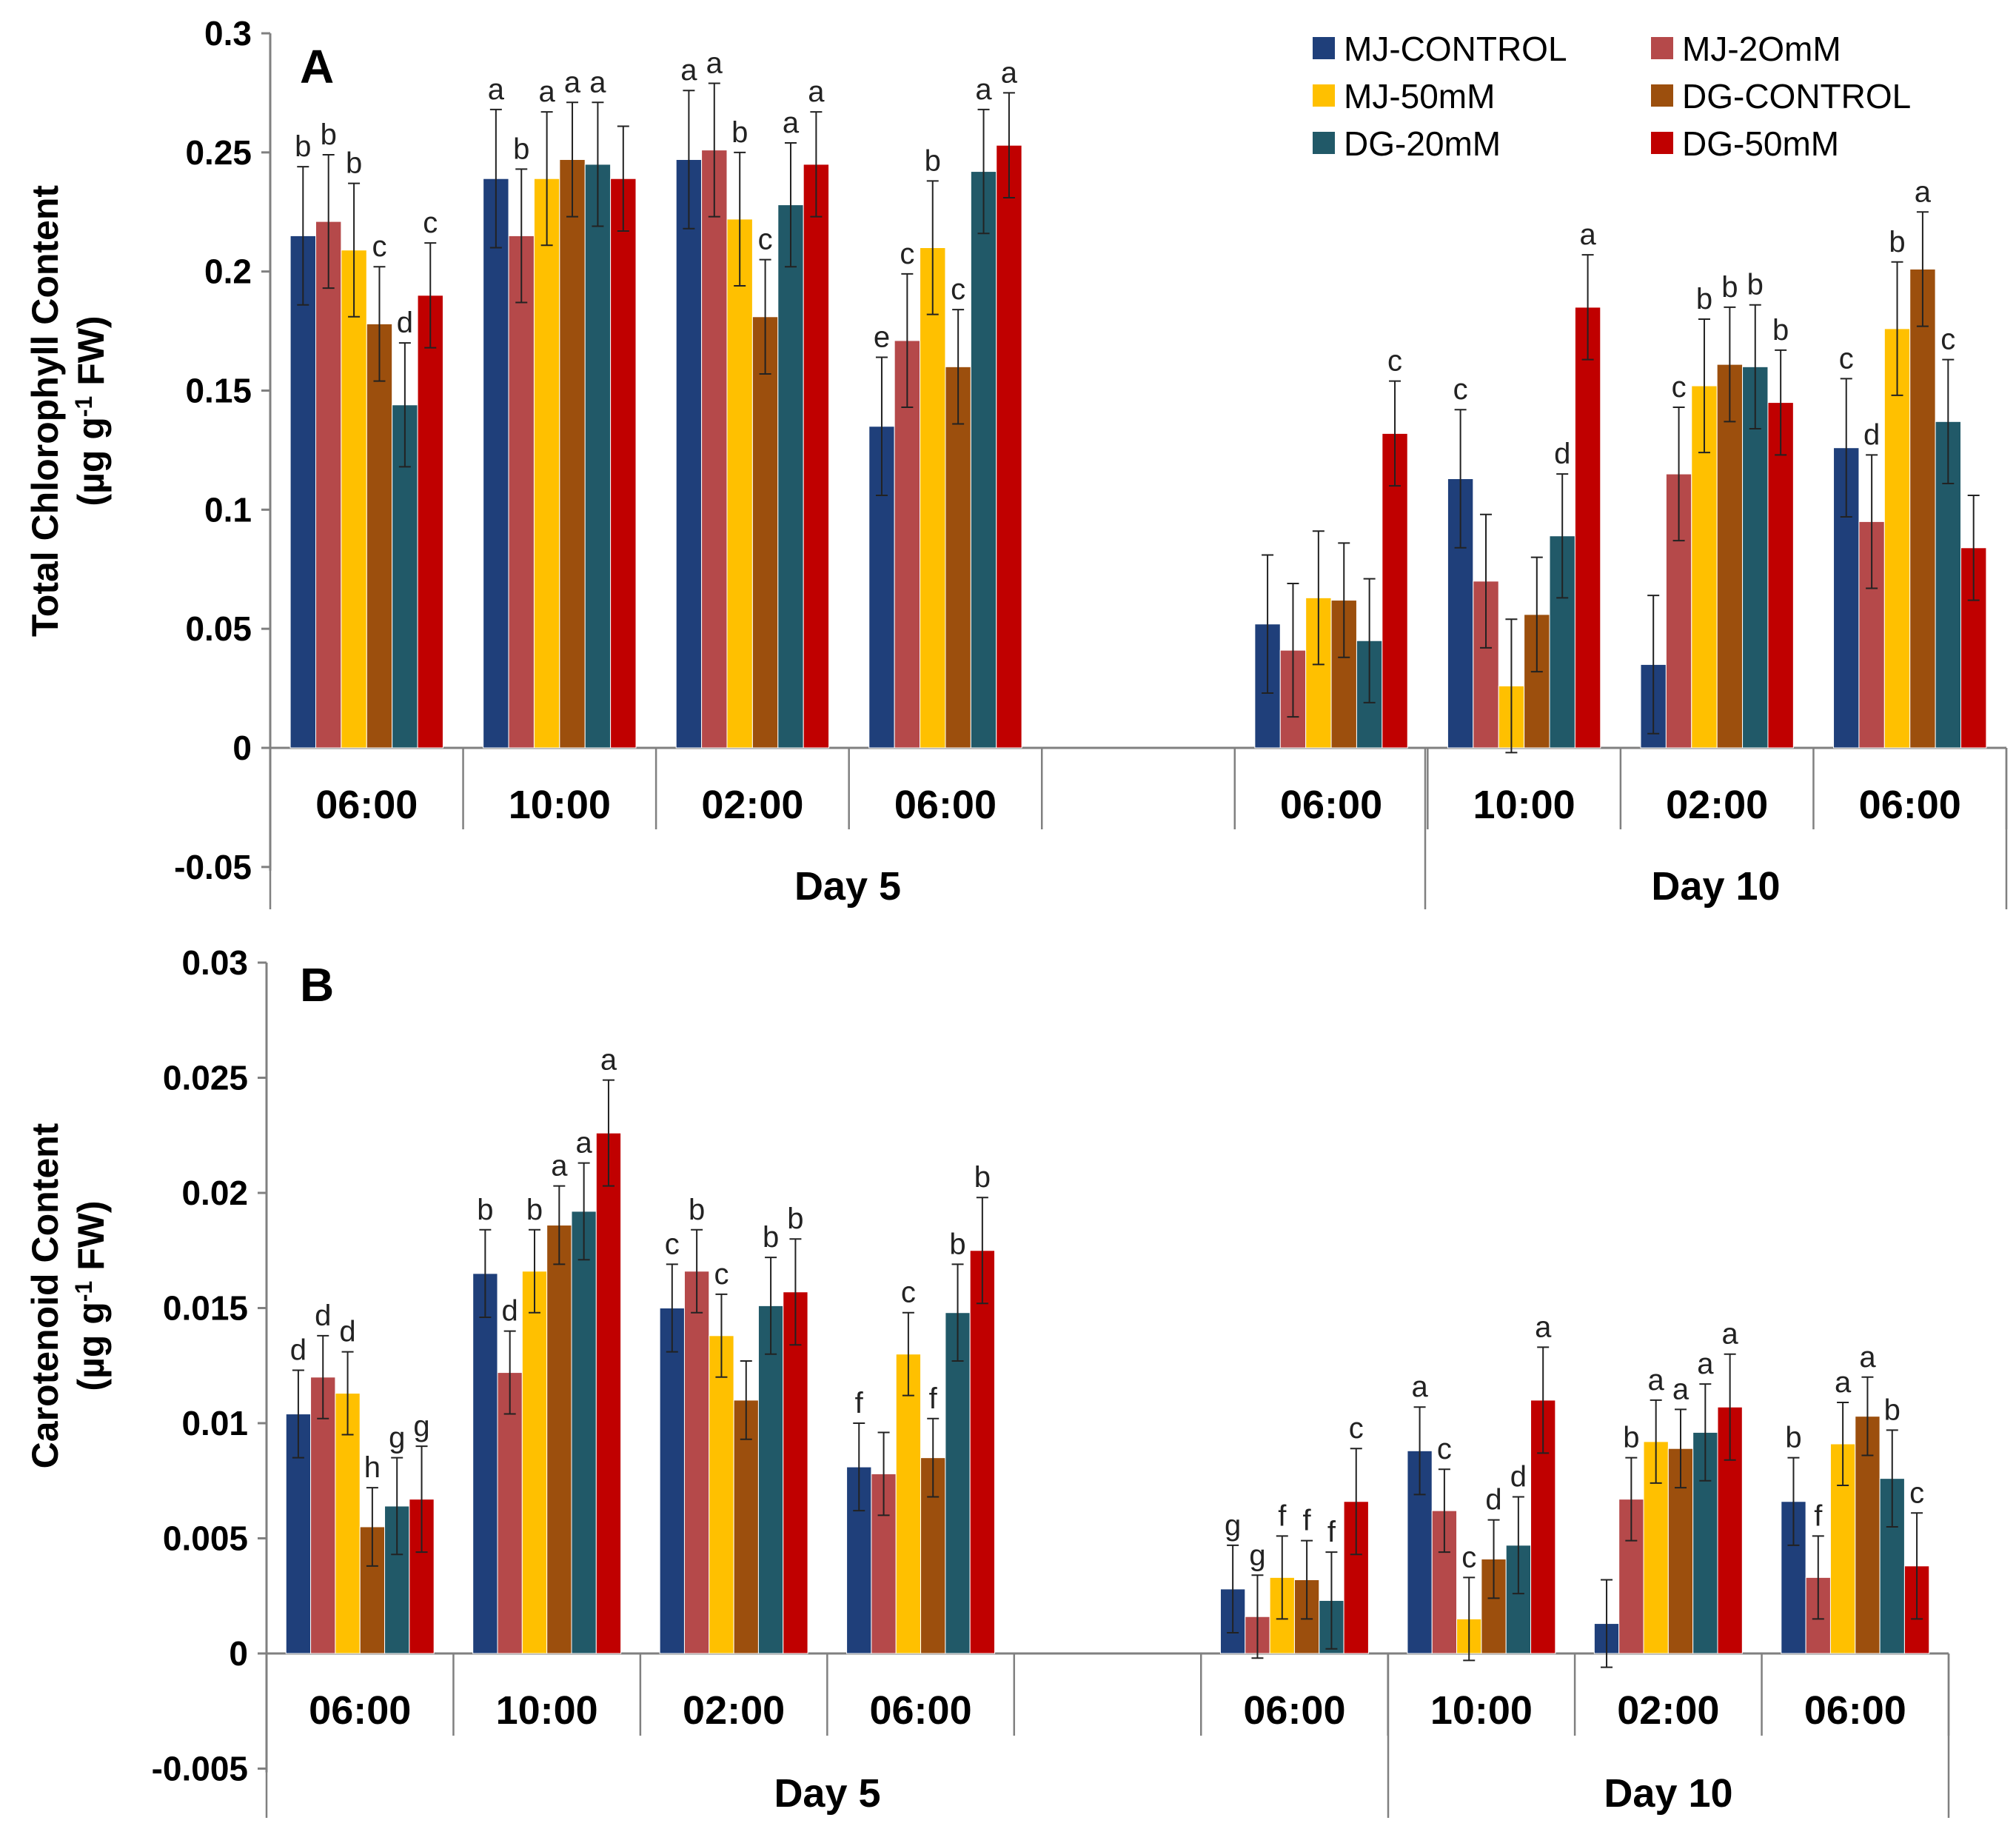 This screenshot has height=1826, width=2016. Describe the element at coordinates (1745, 143) in the screenshot. I see `legend-item-dg-50mm: DG-50mM` at that location.